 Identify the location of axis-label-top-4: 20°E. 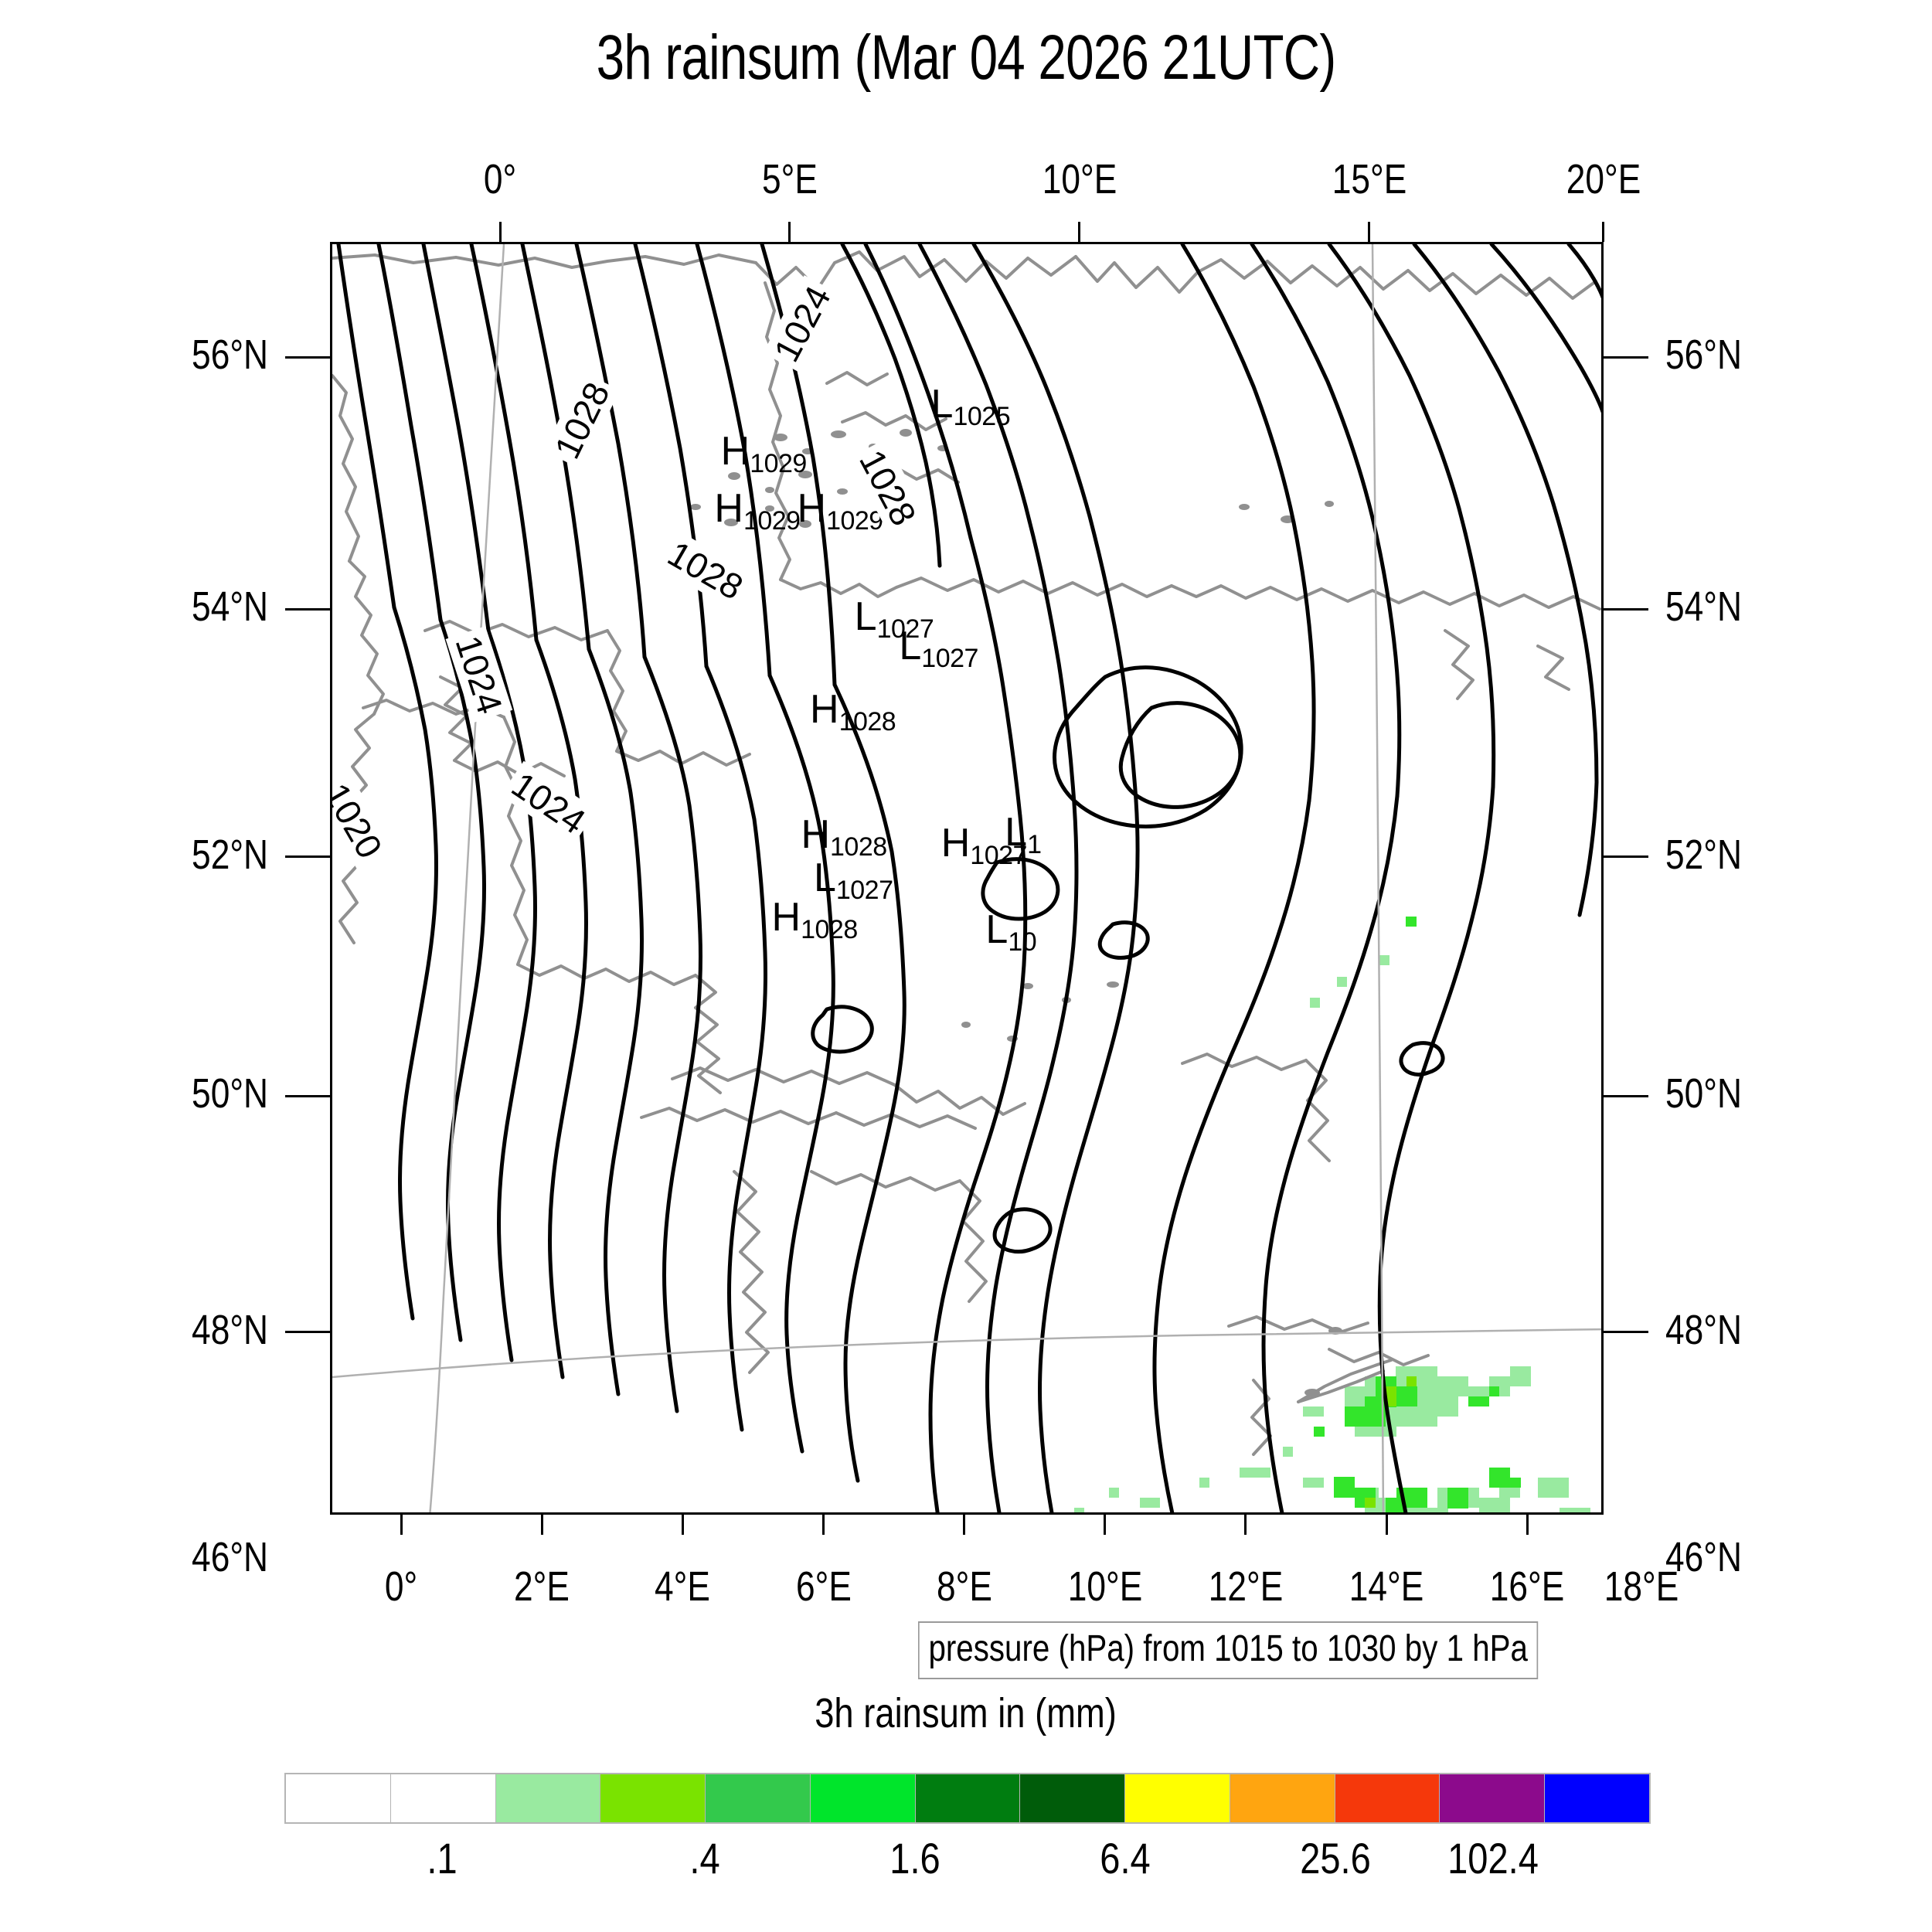
(1603, 179).